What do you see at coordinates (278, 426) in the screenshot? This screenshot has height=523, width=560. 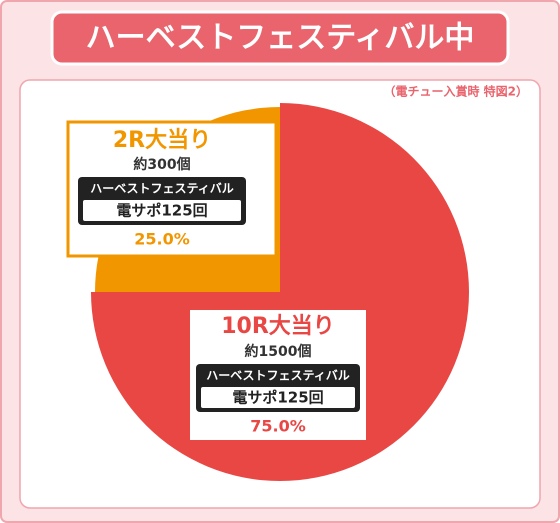 I see `value-label: 75.0%` at bounding box center [278, 426].